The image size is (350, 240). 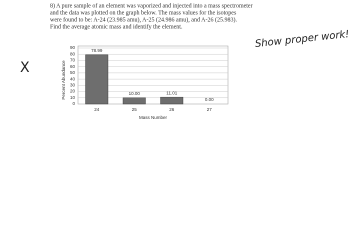 What do you see at coordinates (73, 60) in the screenshot?
I see `y-tick-label: 70` at bounding box center [73, 60].